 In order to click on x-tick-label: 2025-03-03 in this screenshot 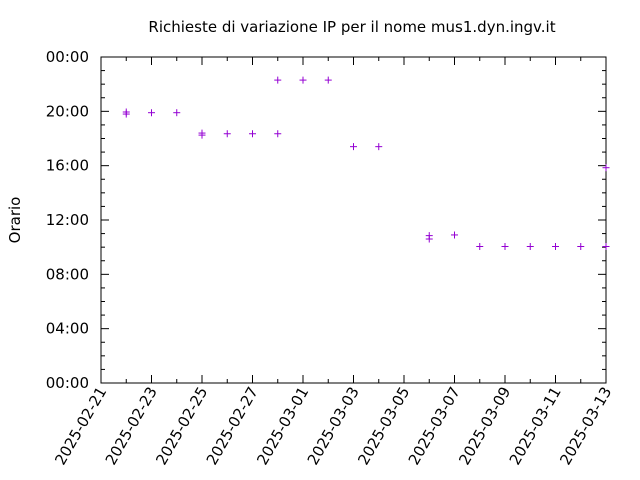, I will do `click(333, 426)`.